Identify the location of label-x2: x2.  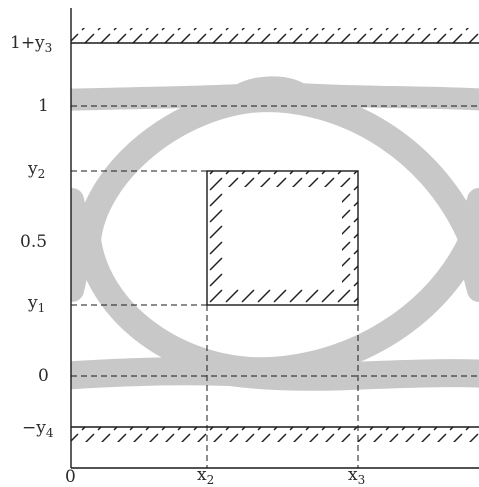
(205, 476).